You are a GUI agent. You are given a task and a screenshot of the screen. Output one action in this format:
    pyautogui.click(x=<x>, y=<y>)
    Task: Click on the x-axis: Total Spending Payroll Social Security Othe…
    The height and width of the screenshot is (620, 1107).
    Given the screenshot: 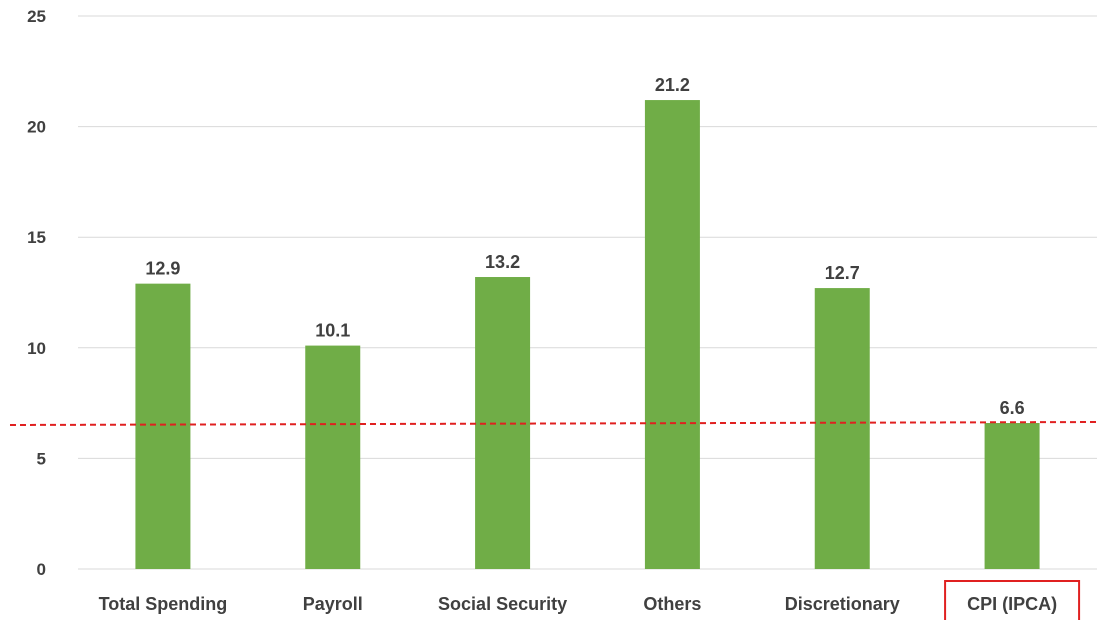 What is the action you would take?
    pyautogui.click(x=590, y=600)
    